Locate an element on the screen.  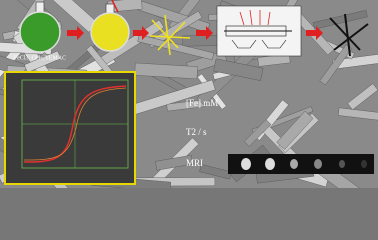
row-label: T2 / s is located at coordinates (196, 132).